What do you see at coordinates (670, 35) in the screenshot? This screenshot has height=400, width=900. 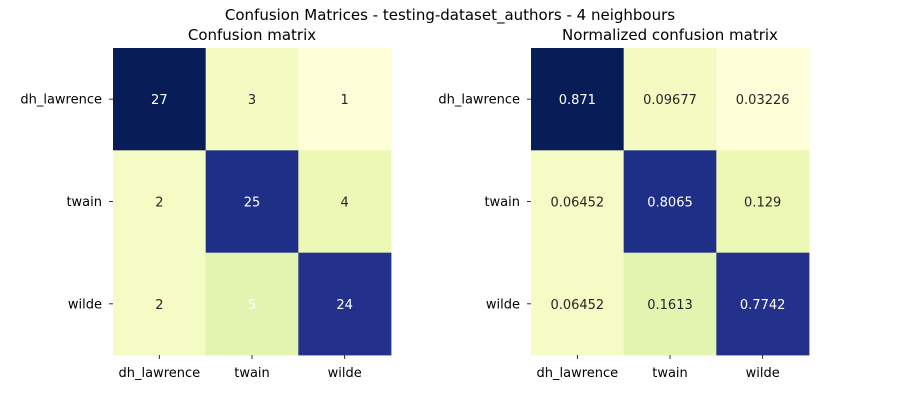 I see `normalized-confusion-matrix-title: Normalized confusion matrix` at bounding box center [670, 35].